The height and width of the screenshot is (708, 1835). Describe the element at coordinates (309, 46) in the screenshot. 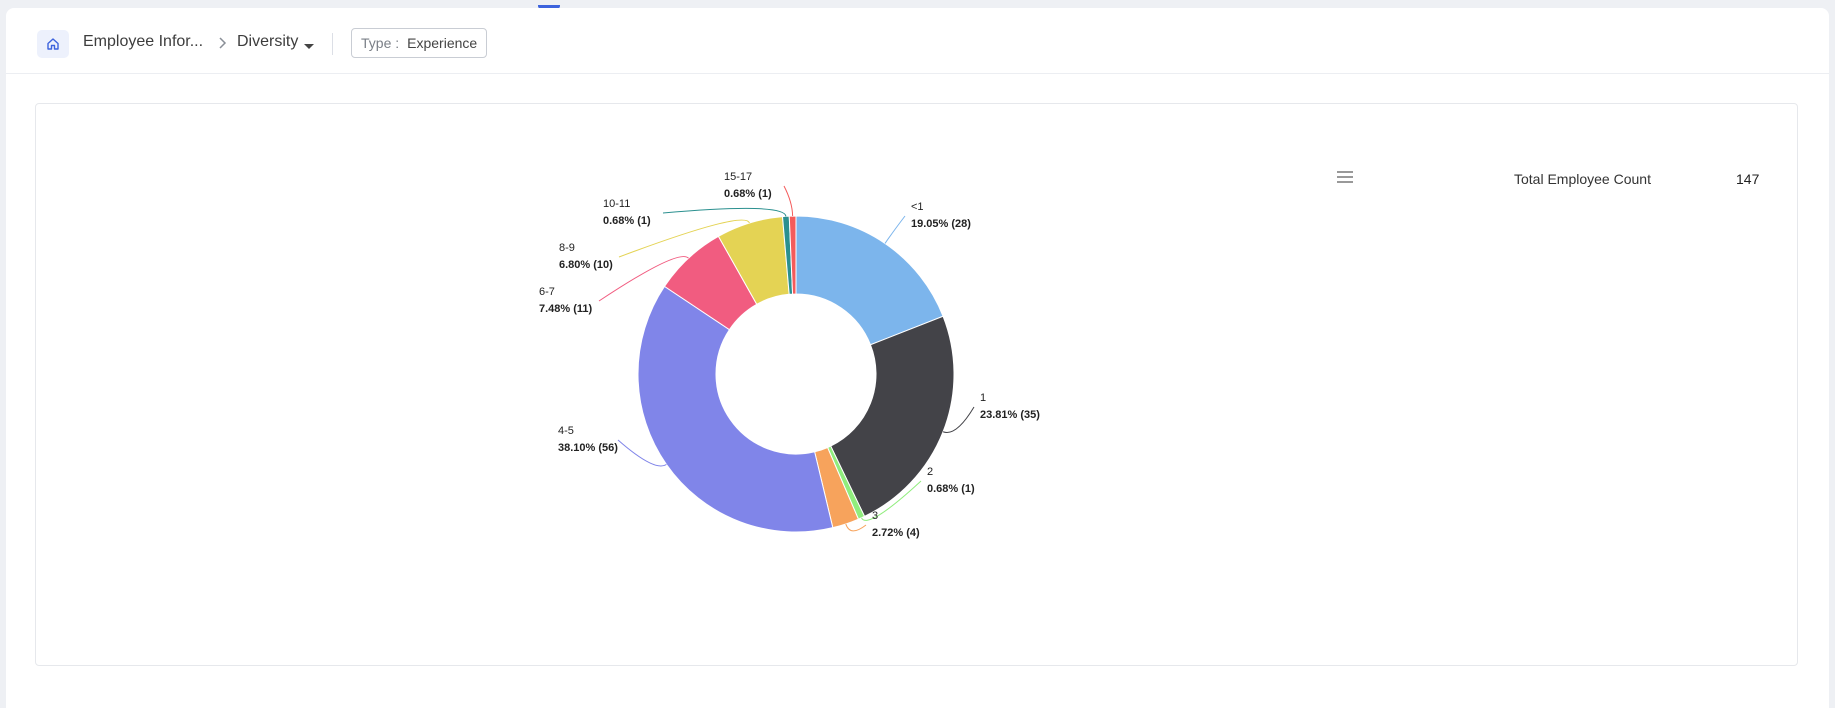

I see `caret-down-icon` at that location.